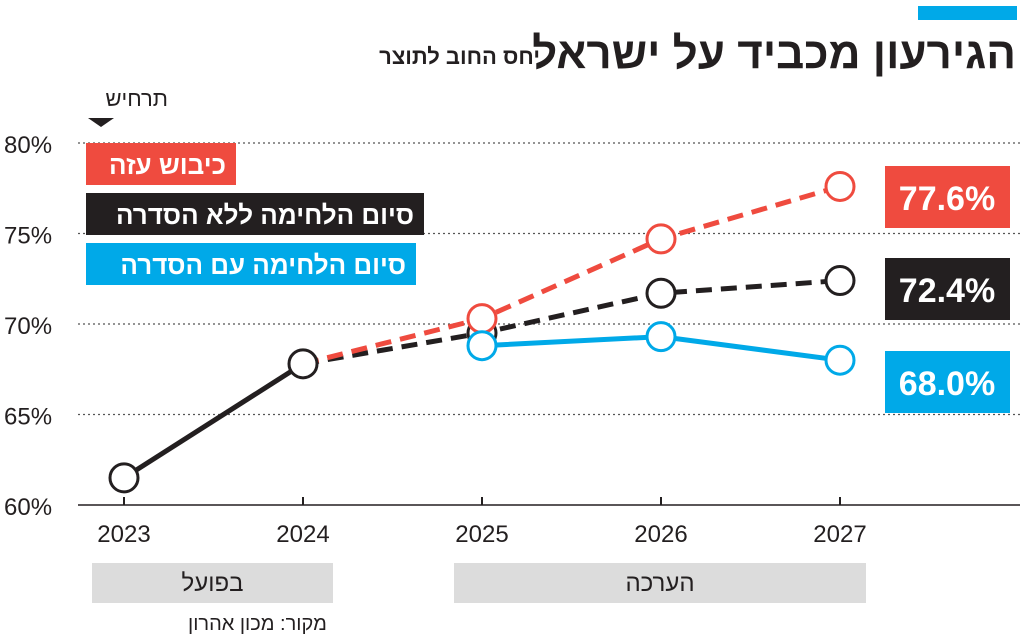  What do you see at coordinates (660, 534) in the screenshot?
I see `x-tick-label: 2026` at bounding box center [660, 534].